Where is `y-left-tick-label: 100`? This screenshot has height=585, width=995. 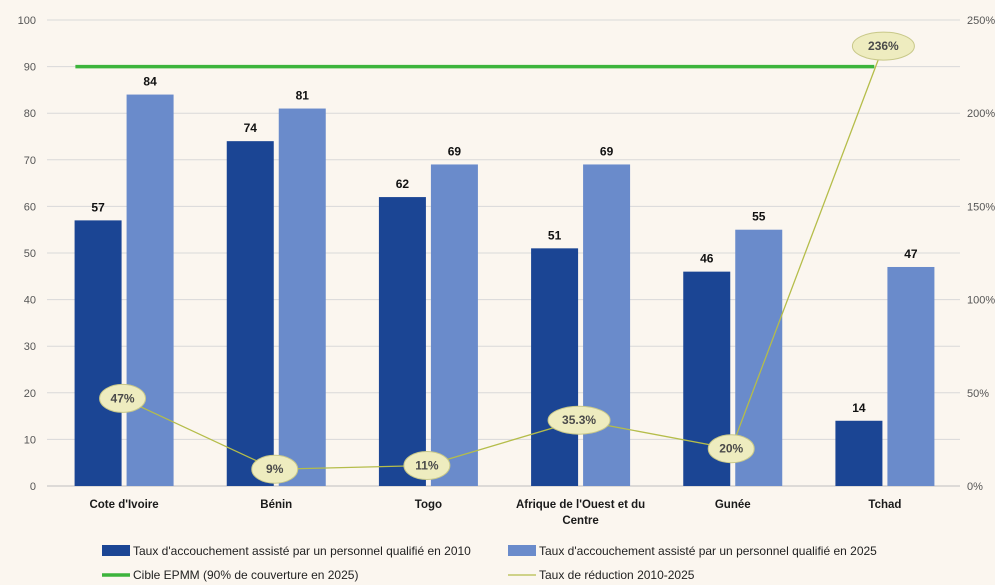 y-left-tick-label: 100 is located at coordinates (27, 21).